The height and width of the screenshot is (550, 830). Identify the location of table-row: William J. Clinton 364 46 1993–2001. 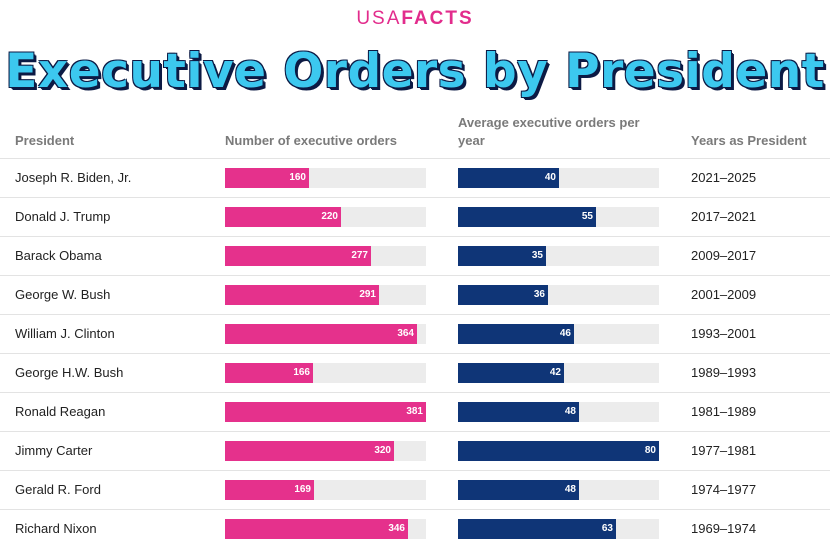
(415, 333).